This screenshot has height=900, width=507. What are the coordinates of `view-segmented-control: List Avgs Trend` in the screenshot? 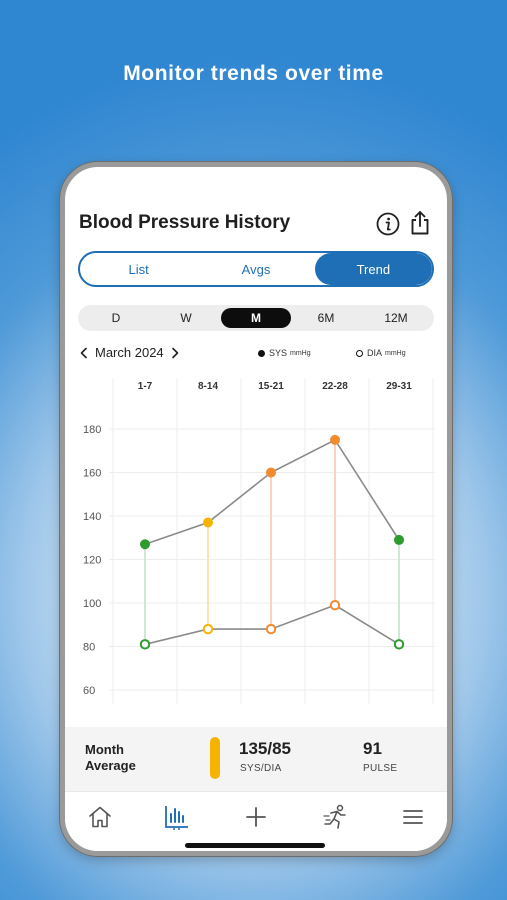 It's located at (256, 269).